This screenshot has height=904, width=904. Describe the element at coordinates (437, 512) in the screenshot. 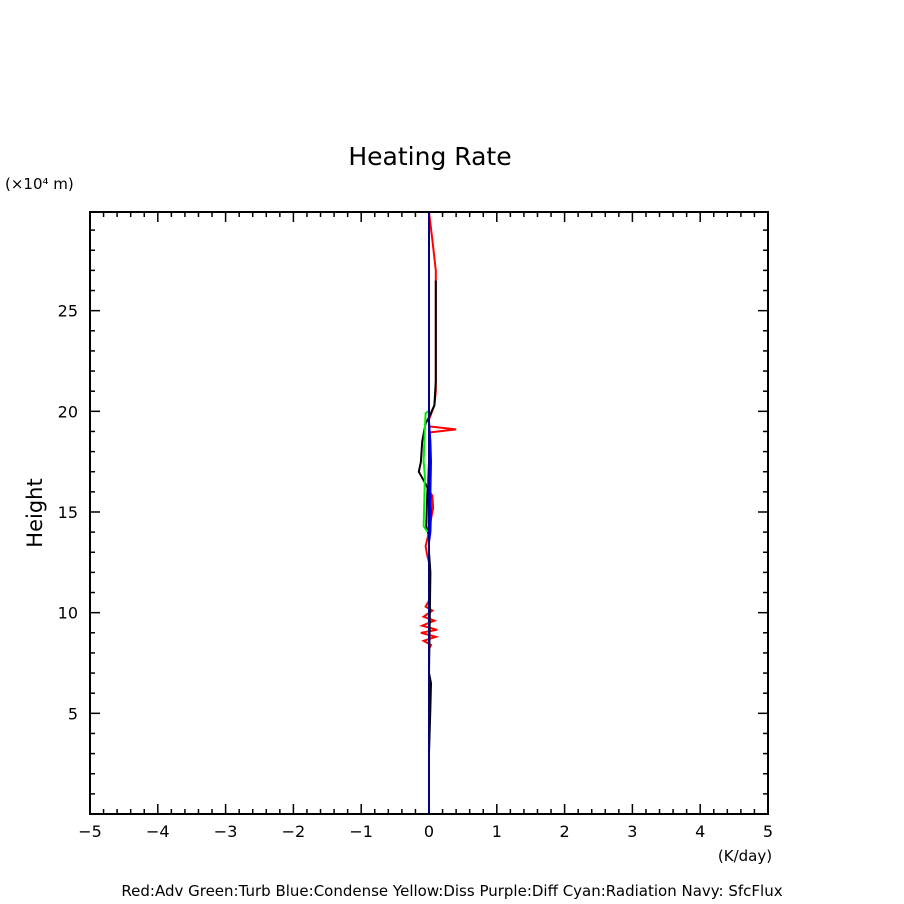

I see `series-lines` at that location.